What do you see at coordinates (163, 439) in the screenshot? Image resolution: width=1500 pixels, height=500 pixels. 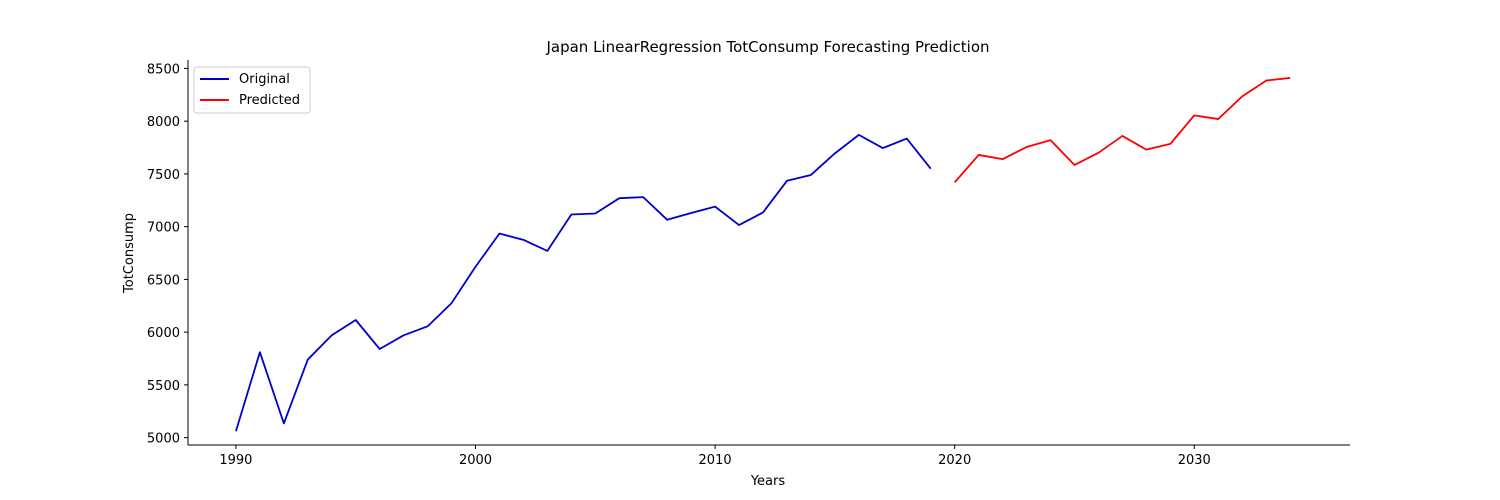 I see `y-tick-label: 5000` at bounding box center [163, 439].